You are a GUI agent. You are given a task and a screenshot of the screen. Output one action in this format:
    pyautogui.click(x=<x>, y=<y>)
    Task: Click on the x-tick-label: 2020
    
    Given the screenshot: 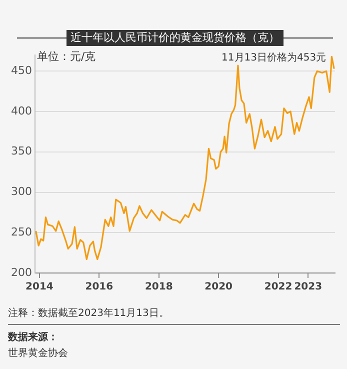 What is the action you would take?
    pyautogui.click(x=218, y=287)
    